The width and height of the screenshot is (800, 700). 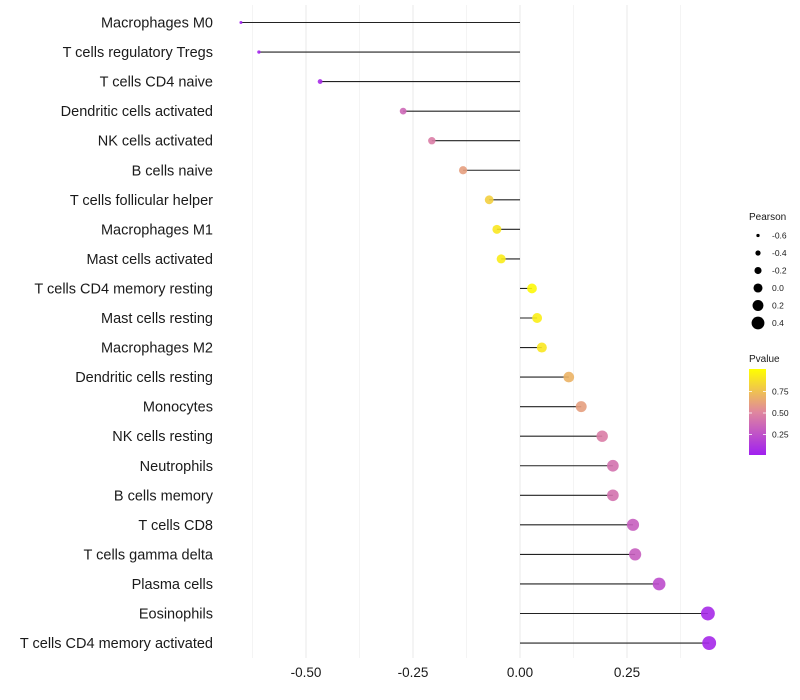 What do you see at coordinates (172, 171) in the screenshot?
I see `y-tick-label: B cells naive` at bounding box center [172, 171].